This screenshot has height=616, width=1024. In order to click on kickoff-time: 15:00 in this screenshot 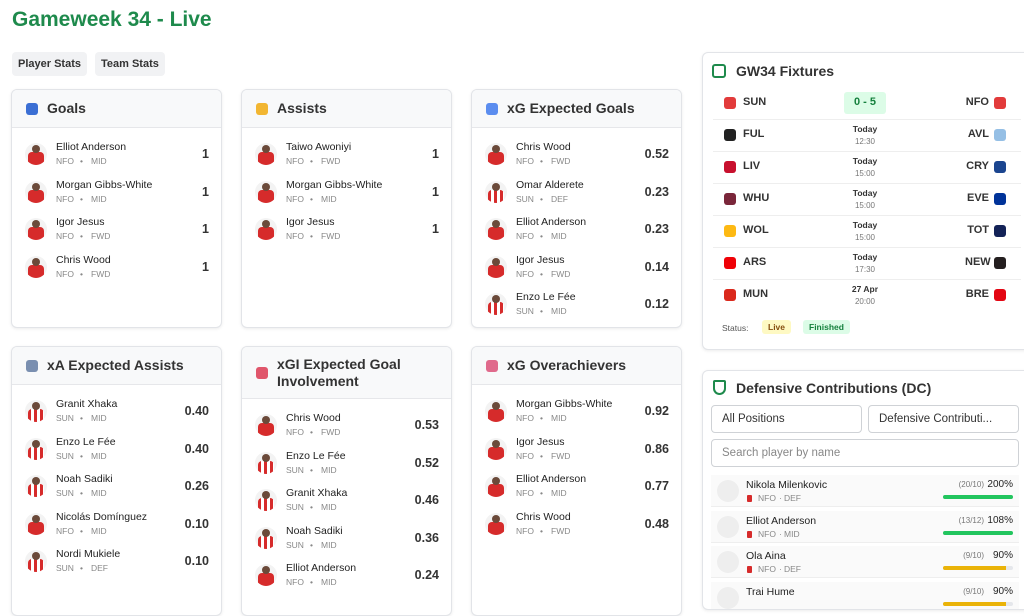, I will do `click(865, 237)`.